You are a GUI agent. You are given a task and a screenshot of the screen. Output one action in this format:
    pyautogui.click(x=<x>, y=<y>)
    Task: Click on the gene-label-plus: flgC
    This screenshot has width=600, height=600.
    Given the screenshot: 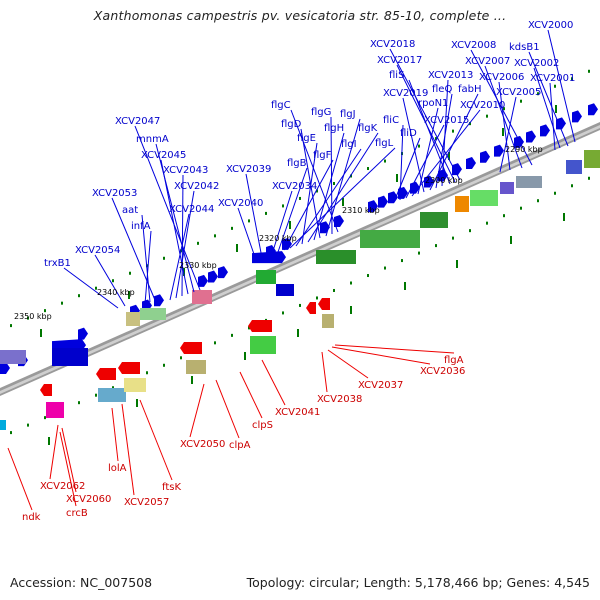 What is the action you would take?
    pyautogui.click(x=281, y=105)
    